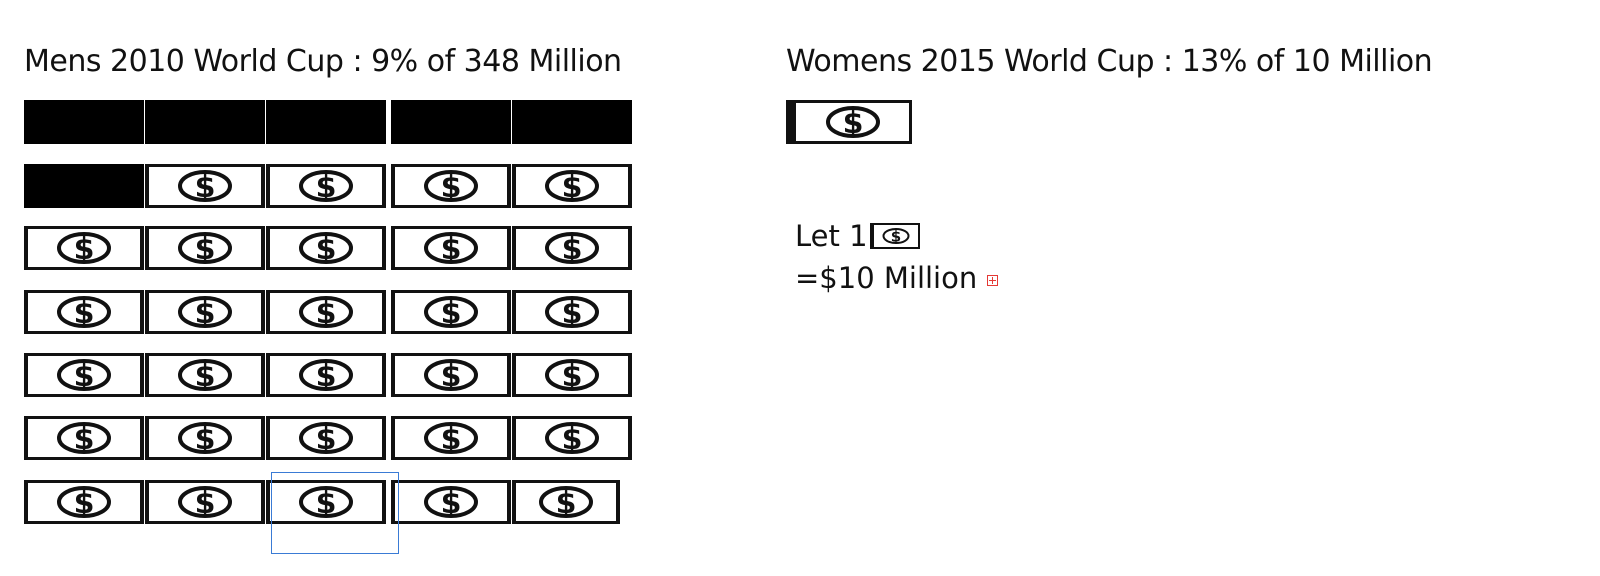 This screenshot has width=1600, height=576. I want to click on legend-line-2: =$10 Million, so click(897, 278).